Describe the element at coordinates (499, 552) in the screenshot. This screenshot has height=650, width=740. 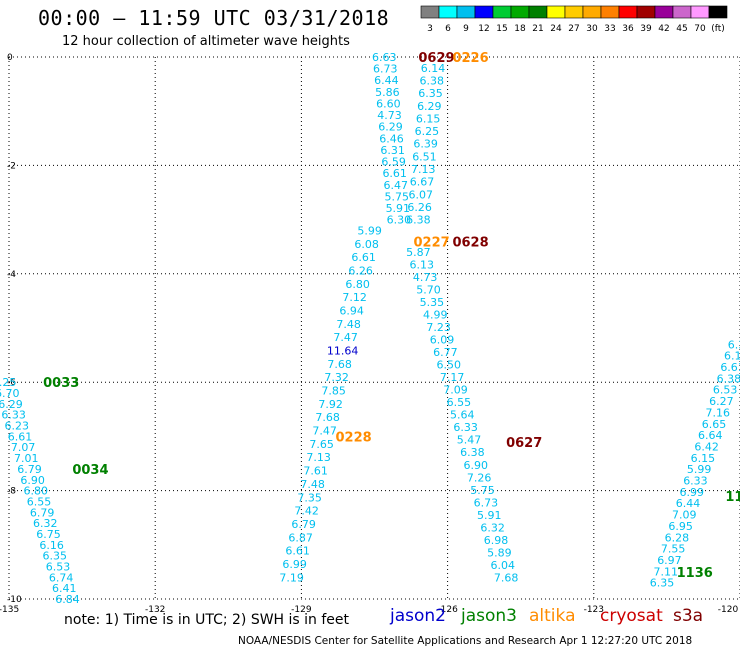
I see `swh-value: 5.89` at that location.